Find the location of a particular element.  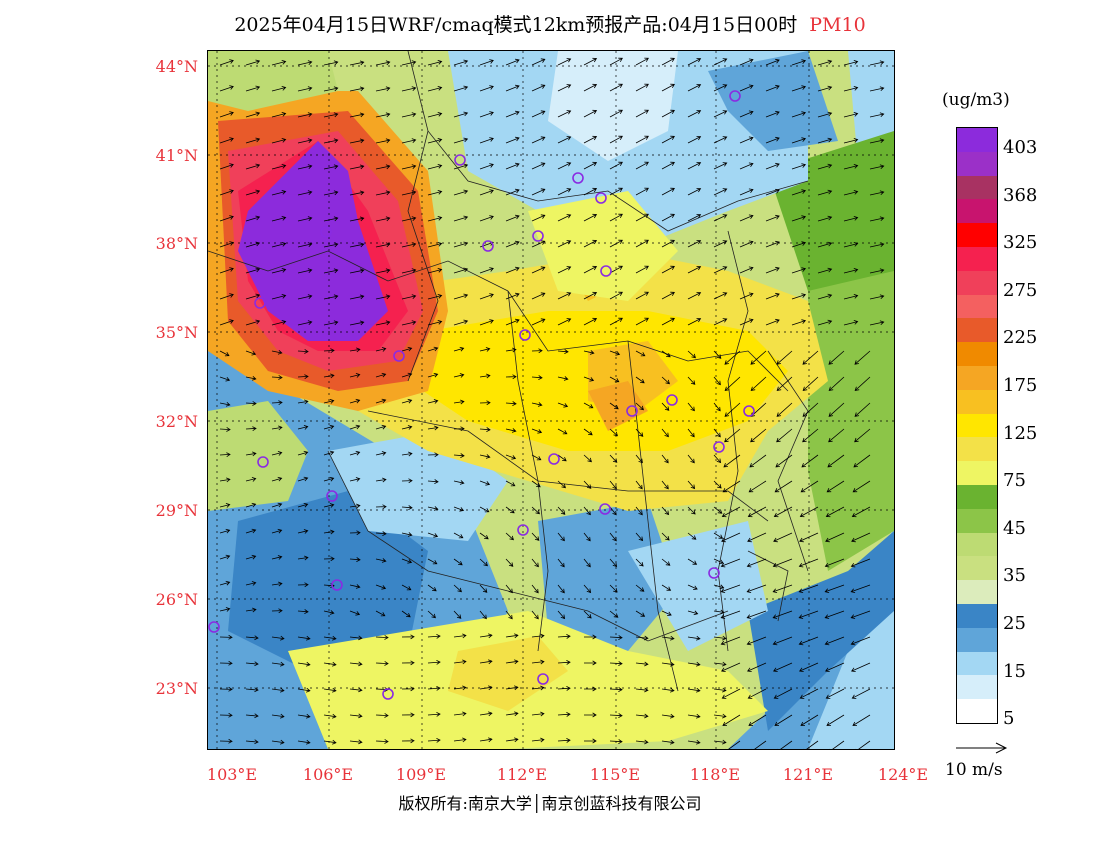

lat-label-23: 23°N is located at coordinates (176, 688).